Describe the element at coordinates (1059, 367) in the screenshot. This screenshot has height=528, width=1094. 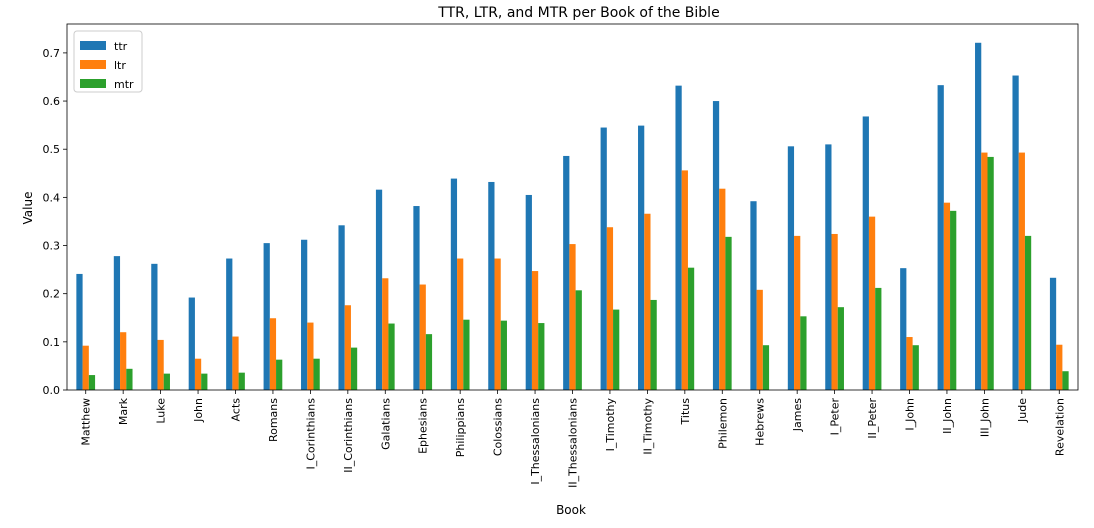
I see `bar-ltr-Revelation` at that location.